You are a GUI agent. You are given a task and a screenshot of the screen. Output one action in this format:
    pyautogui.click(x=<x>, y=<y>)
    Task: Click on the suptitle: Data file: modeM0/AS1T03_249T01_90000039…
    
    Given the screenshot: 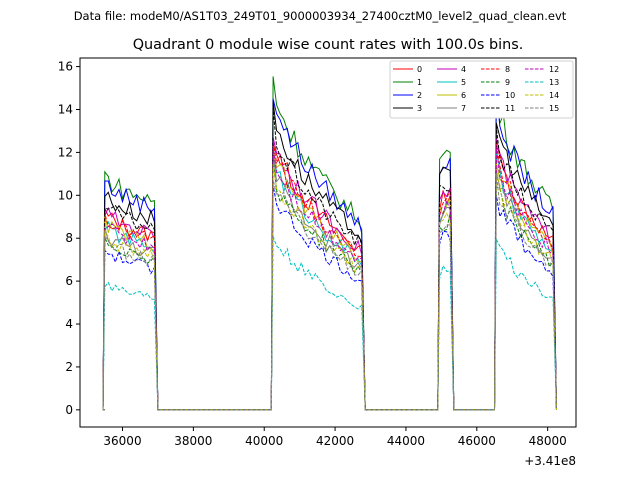 What is the action you would take?
    pyautogui.click(x=320, y=16)
    